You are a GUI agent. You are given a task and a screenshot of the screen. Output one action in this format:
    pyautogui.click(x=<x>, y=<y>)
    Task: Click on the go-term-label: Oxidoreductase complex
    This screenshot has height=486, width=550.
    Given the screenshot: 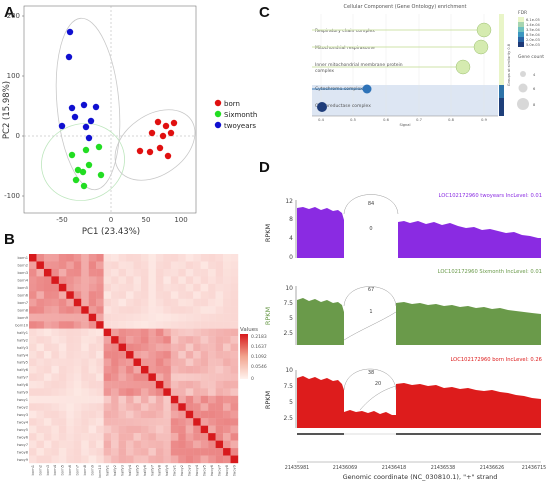 What is the action you would take?
    pyautogui.click(x=343, y=106)
    